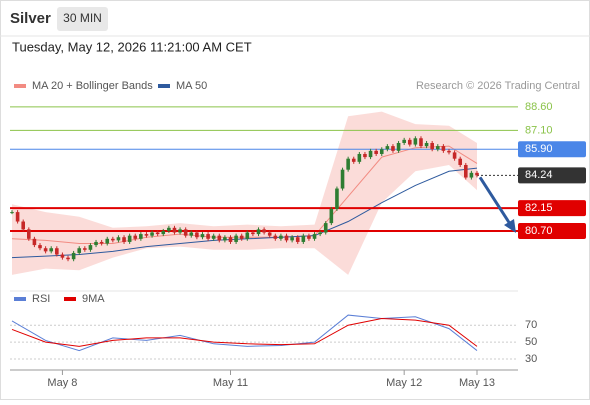  Describe the element at coordinates (531, 342) in the screenshot. I see `y-tick-label: 50` at that location.